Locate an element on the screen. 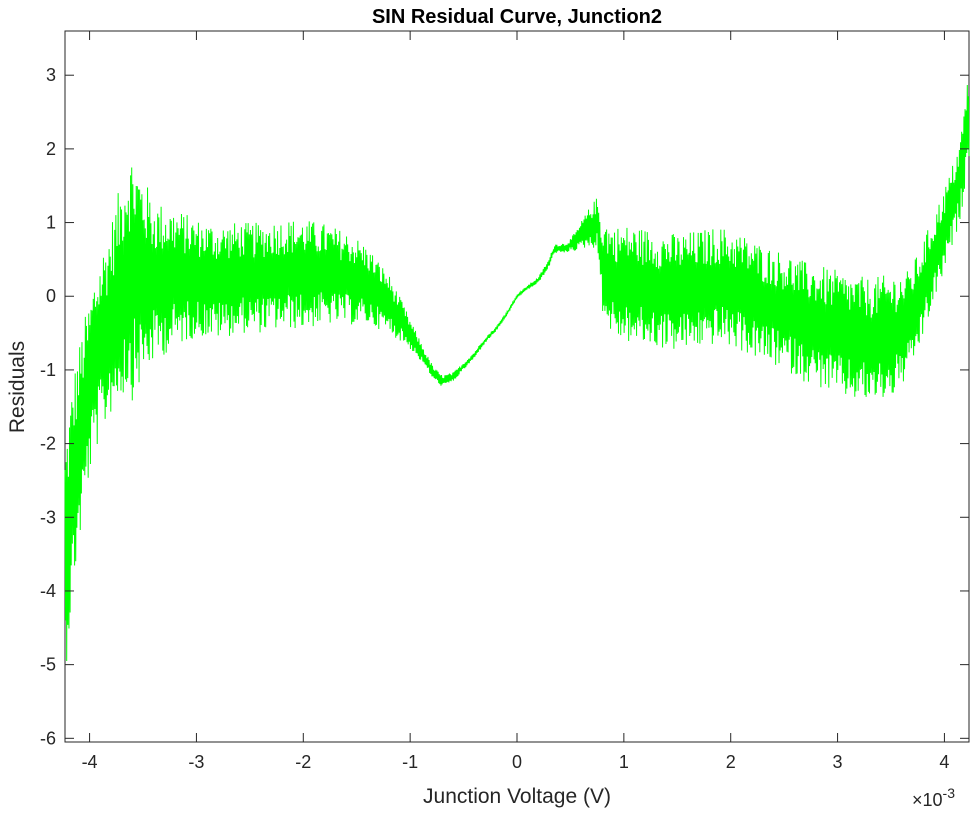  y-tick-label: -3 is located at coordinates (48, 517).